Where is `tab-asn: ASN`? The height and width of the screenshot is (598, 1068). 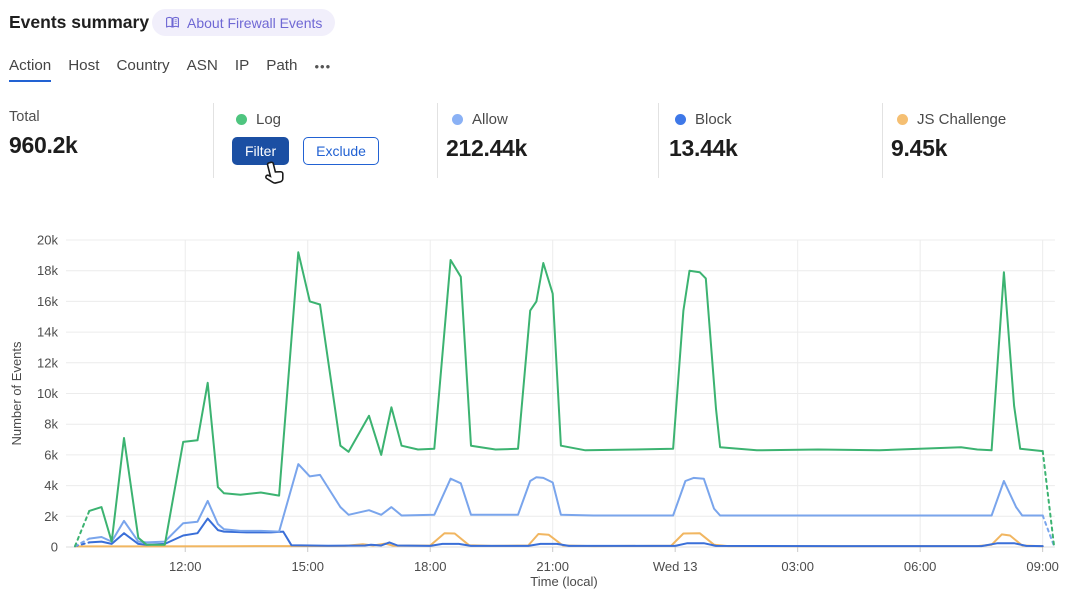 tab-asn: ASN is located at coordinates (202, 65).